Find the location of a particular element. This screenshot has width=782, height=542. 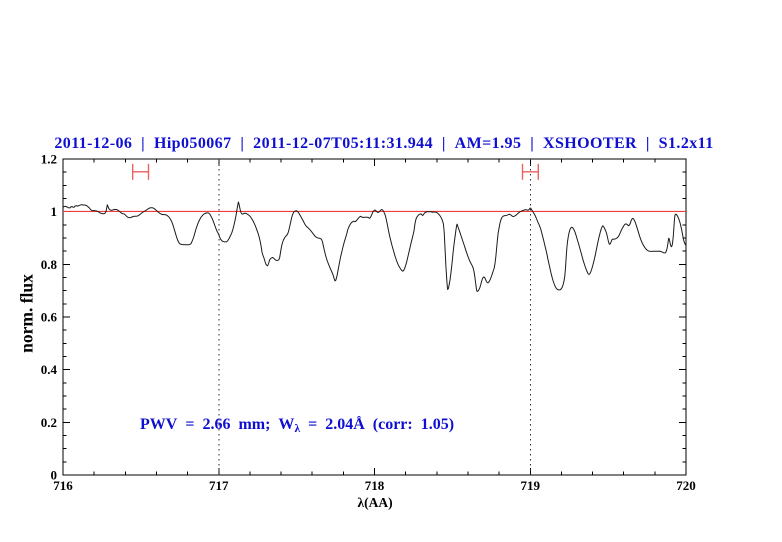

svg-text: 718 is located at coordinates (375, 485).